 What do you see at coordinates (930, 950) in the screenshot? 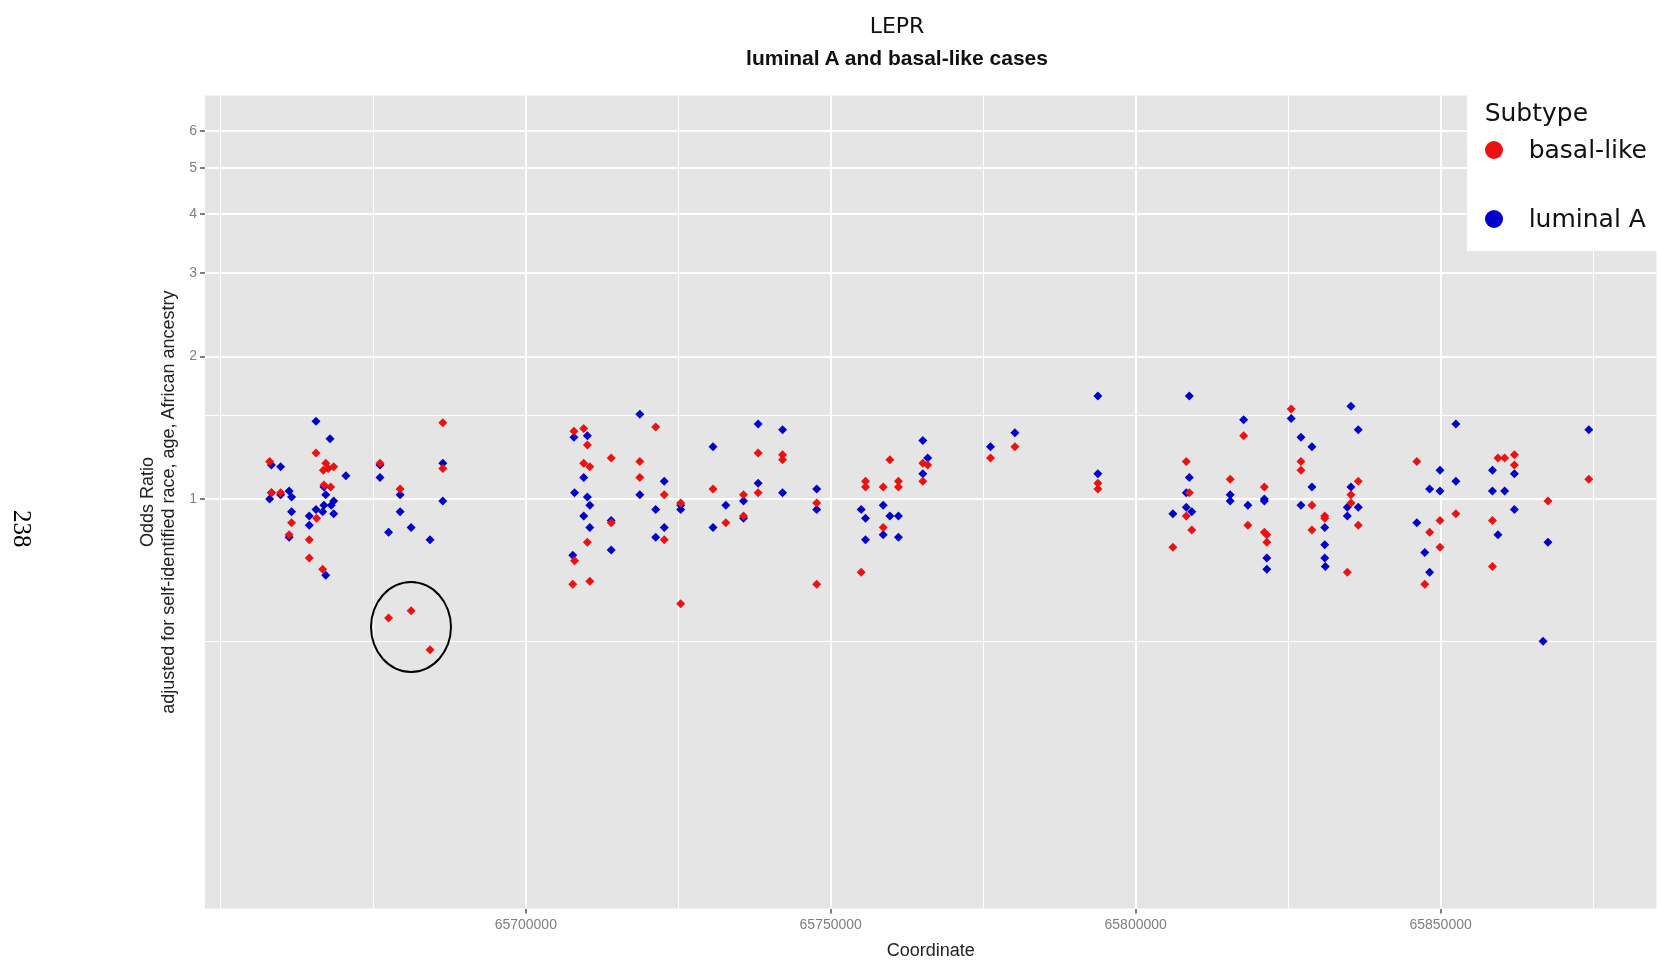
I see `x-axis-title: Coordinate` at bounding box center [930, 950].